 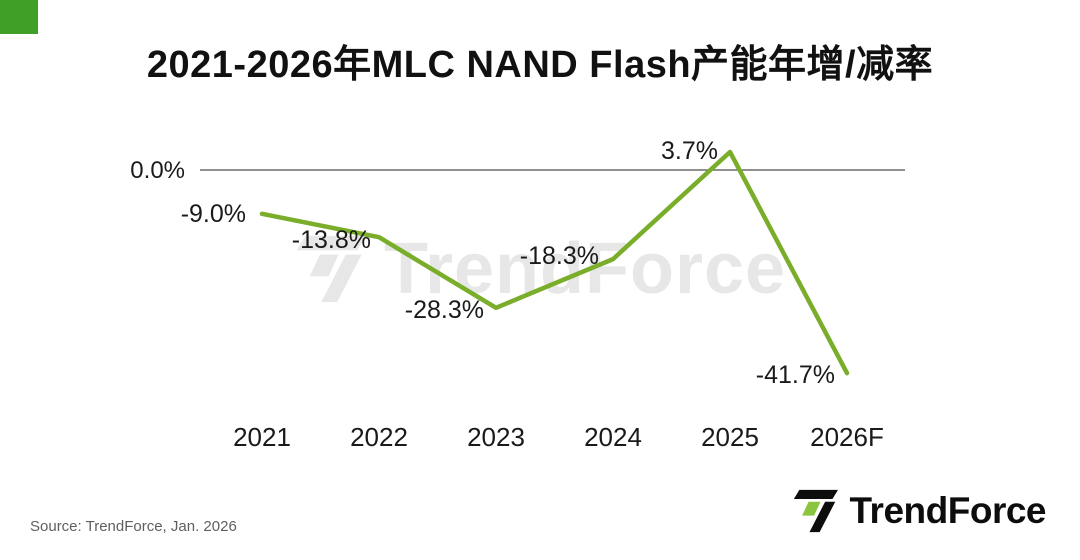 What do you see at coordinates (19, 17) in the screenshot?
I see `corner-accent-square` at bounding box center [19, 17].